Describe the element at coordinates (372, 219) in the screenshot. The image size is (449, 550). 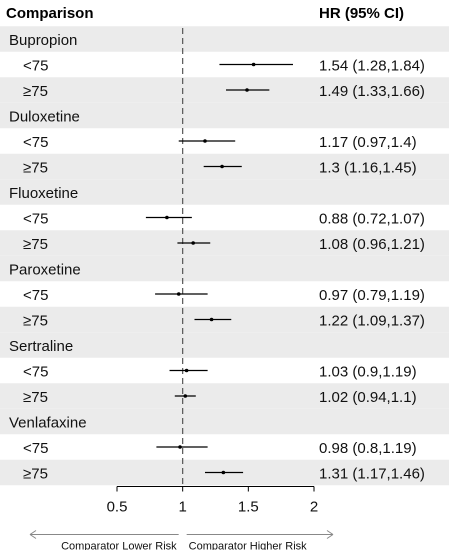
I see `hr-ci-value: 0.88 (0.72,1.07)` at that location.